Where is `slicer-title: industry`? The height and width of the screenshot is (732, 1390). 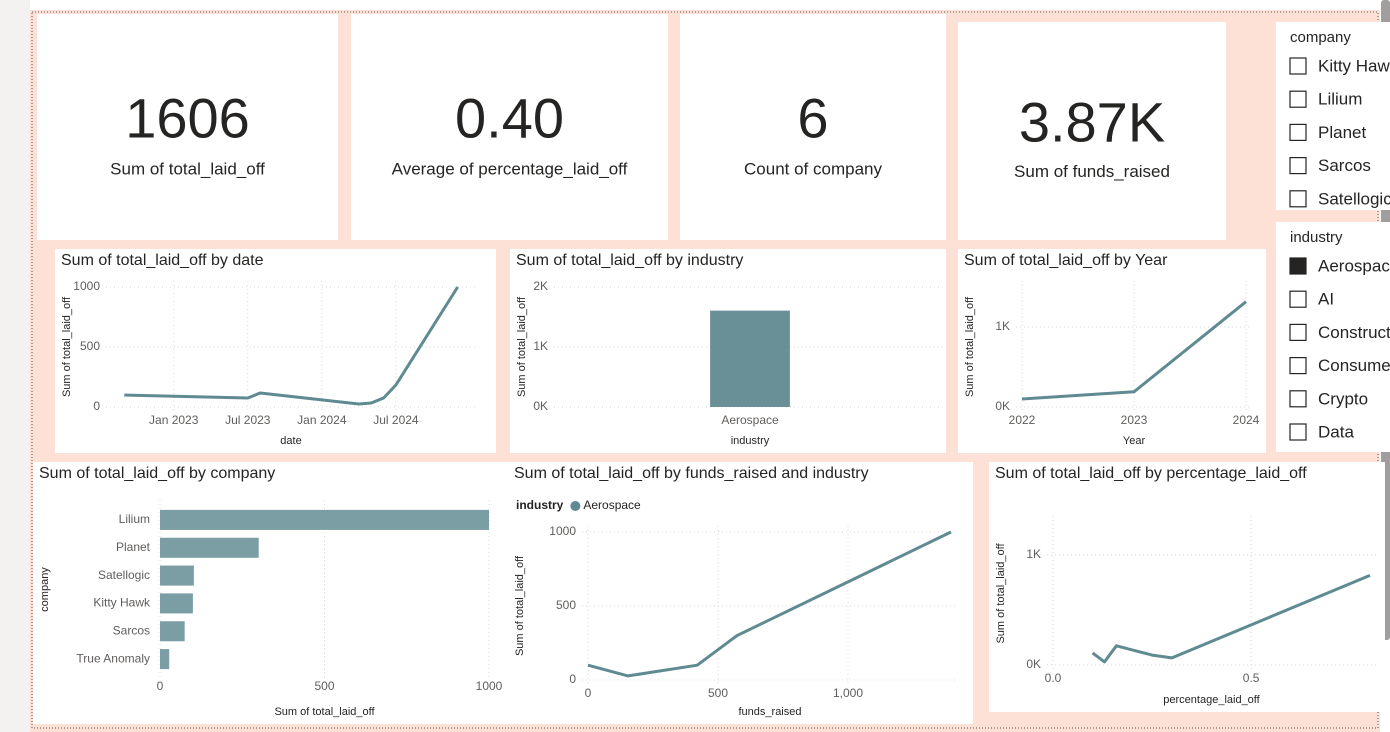 slicer-title: industry is located at coordinates (1316, 237).